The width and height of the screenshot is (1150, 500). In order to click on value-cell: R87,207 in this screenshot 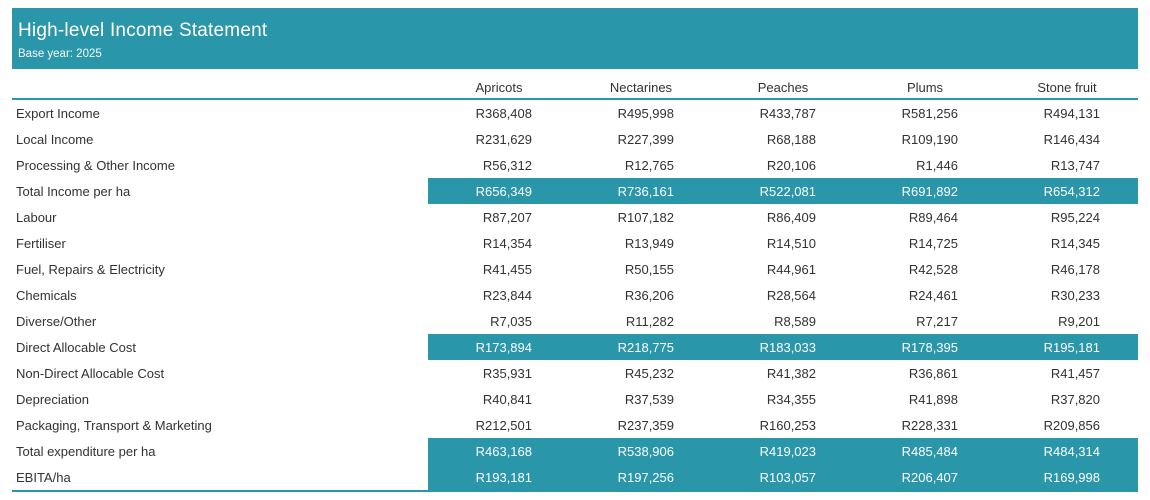, I will do `click(507, 217)`.